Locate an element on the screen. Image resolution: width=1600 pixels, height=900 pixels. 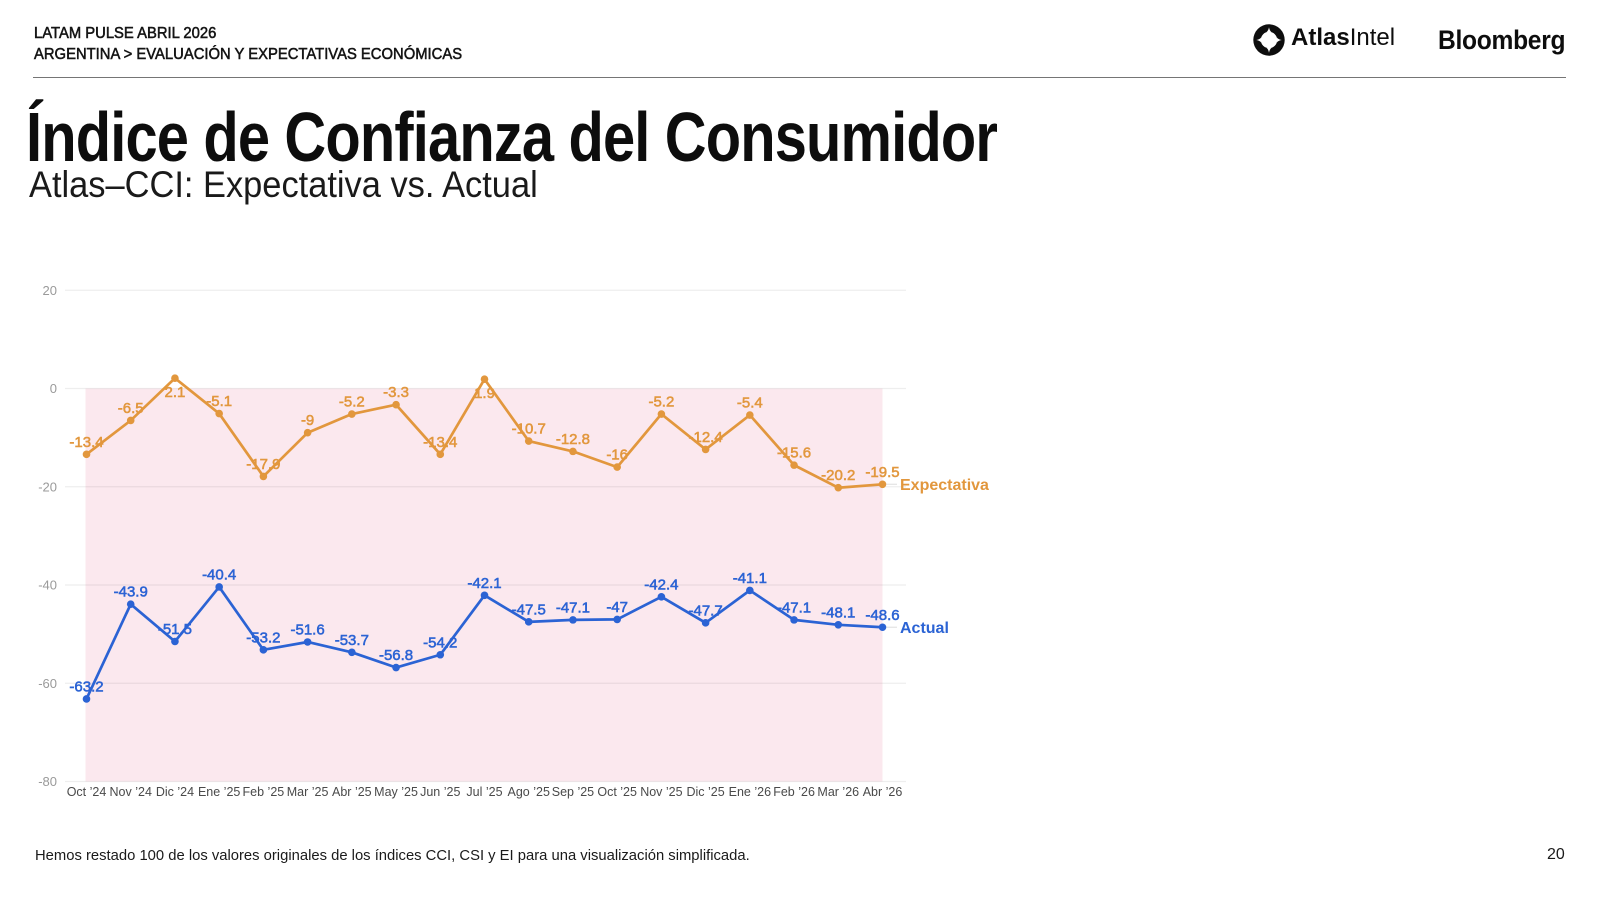
svg-text: -53.7 is located at coordinates (352, 640).